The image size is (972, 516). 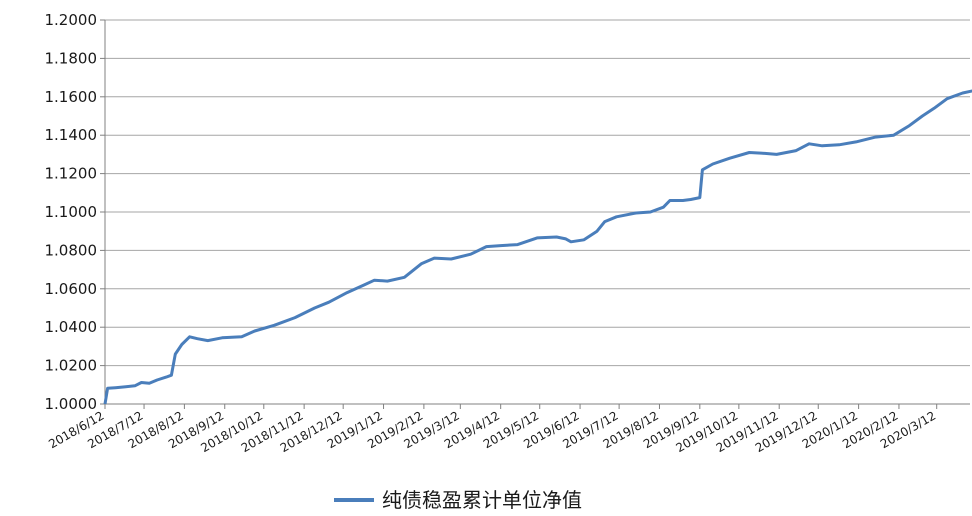 I want to click on y-tick-label: 1.2000, so click(x=71, y=20).